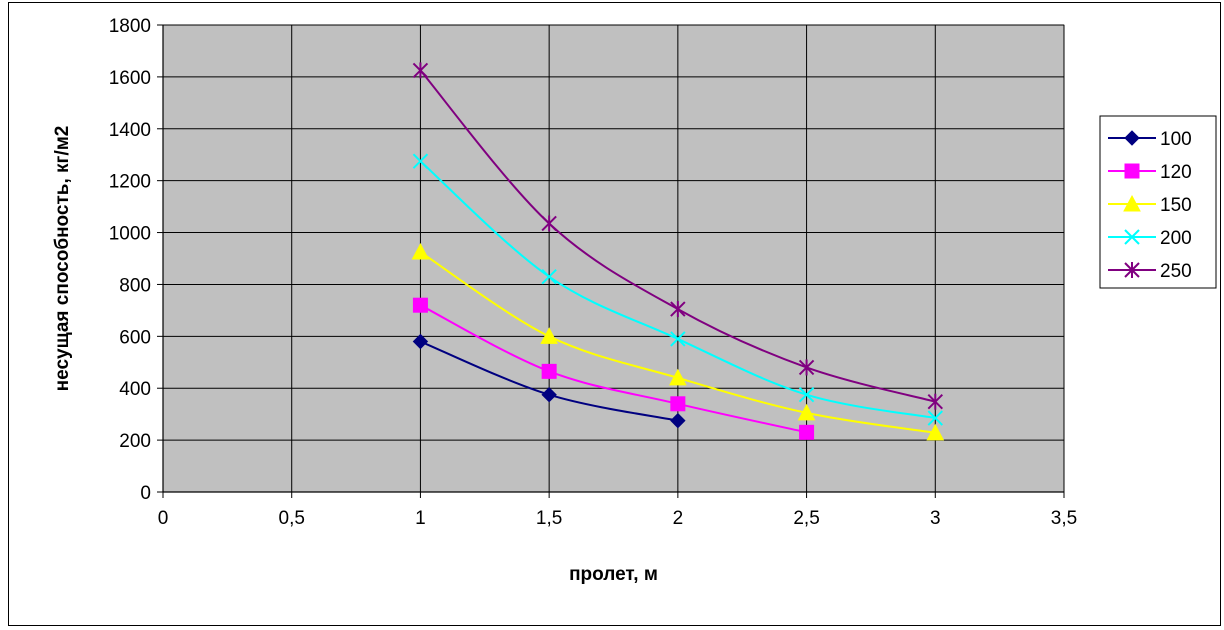 This screenshot has width=1224, height=630. Describe the element at coordinates (1150, 271) in the screenshot. I see `legend-item-250: 250` at that location.